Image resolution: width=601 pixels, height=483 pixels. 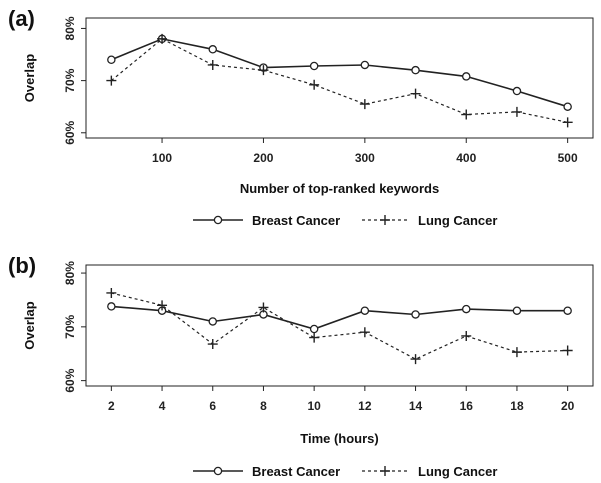 I want to click on panel-a-label: (a), so click(x=21, y=18).